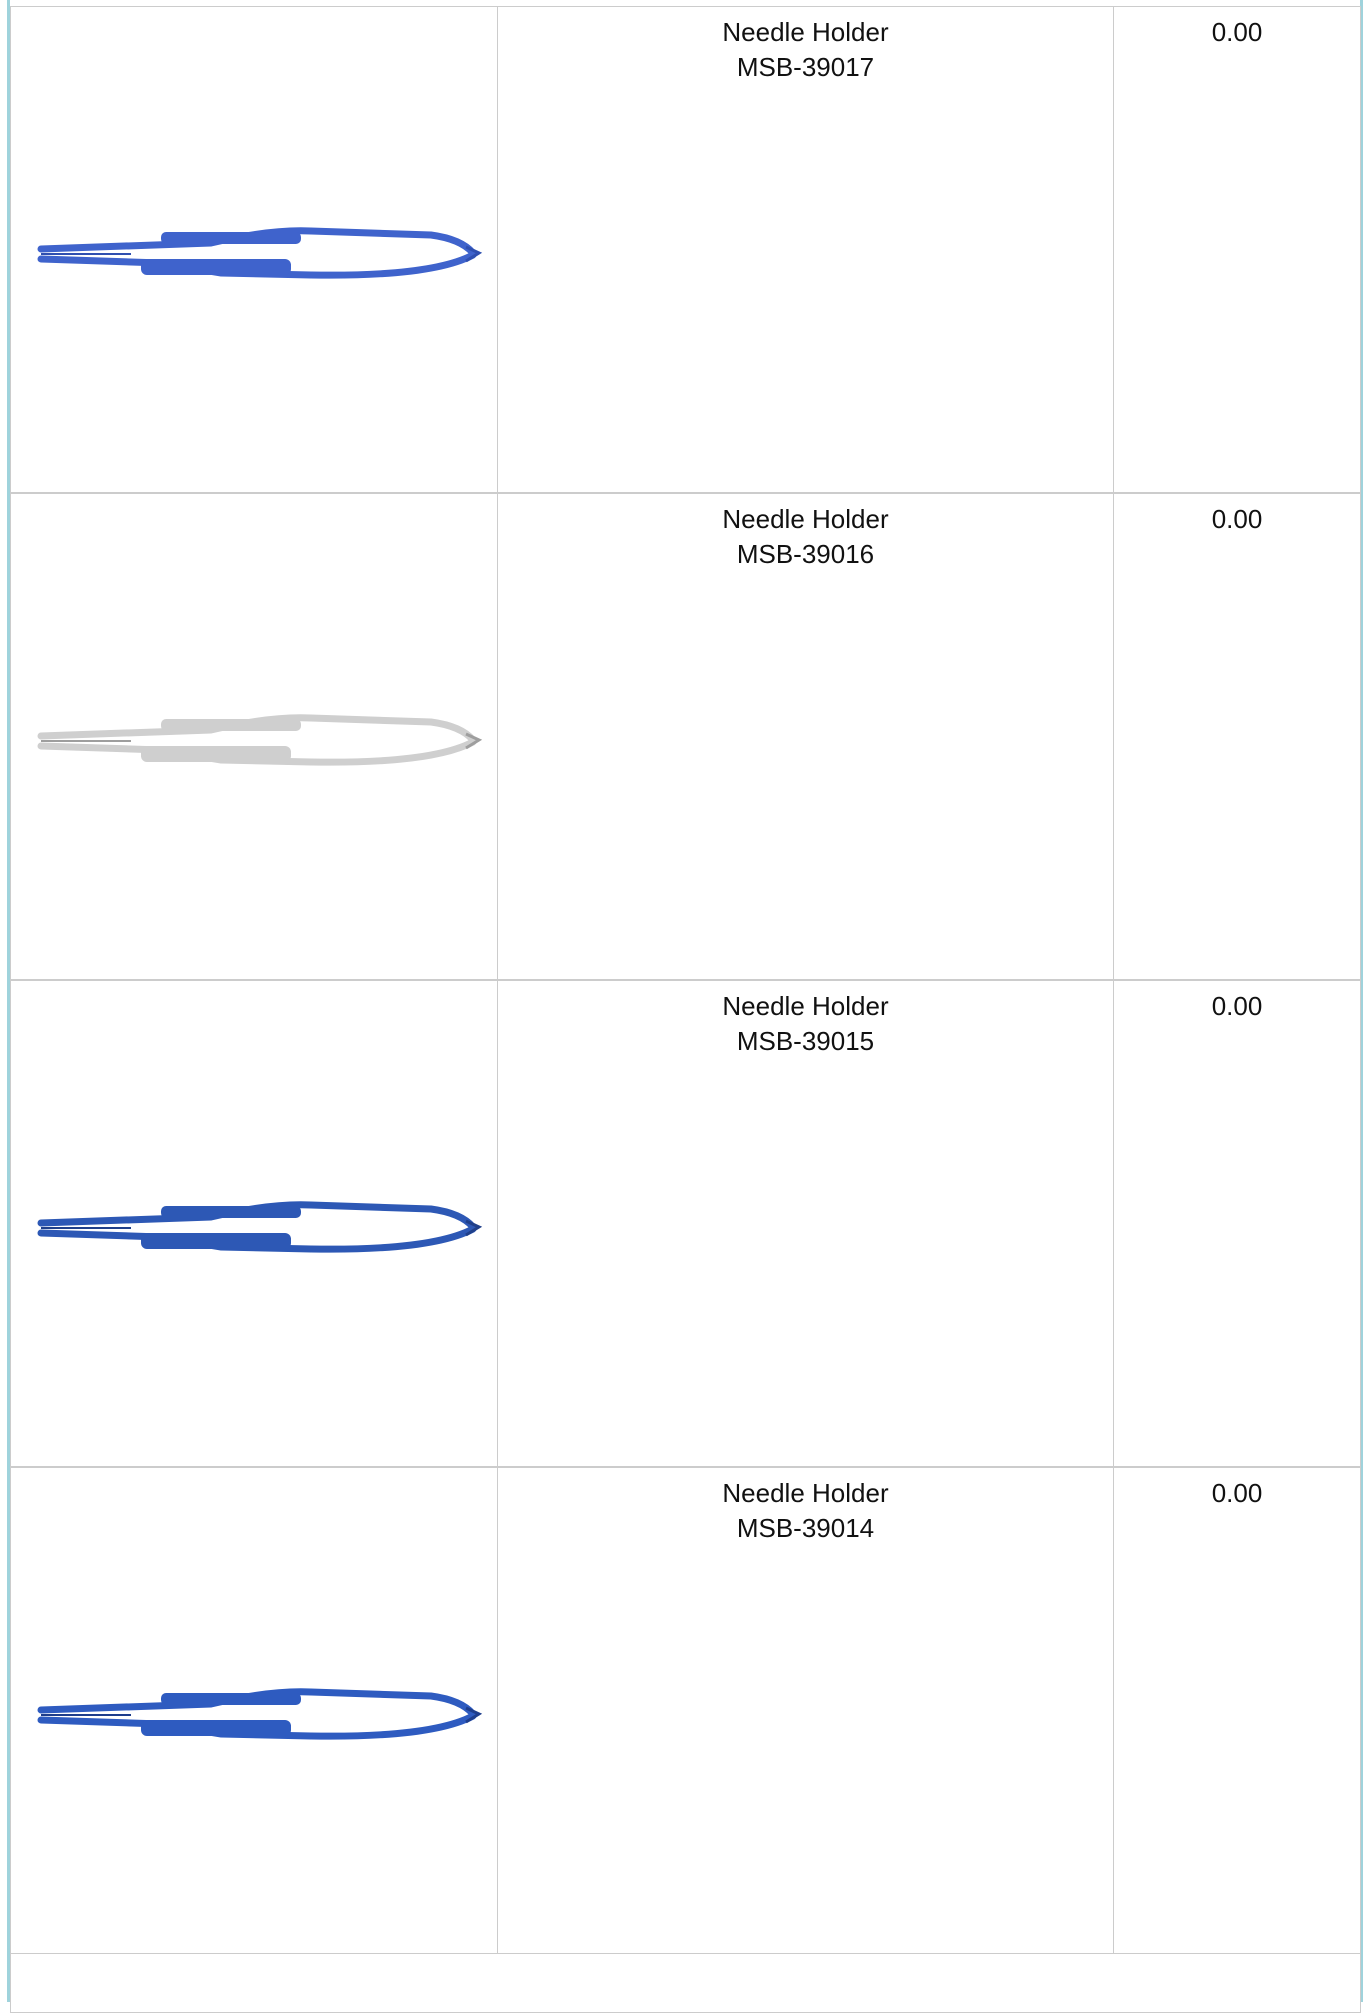 This screenshot has width=1371, height=2013. I want to click on product-code: MSB-39014, so click(805, 1528).